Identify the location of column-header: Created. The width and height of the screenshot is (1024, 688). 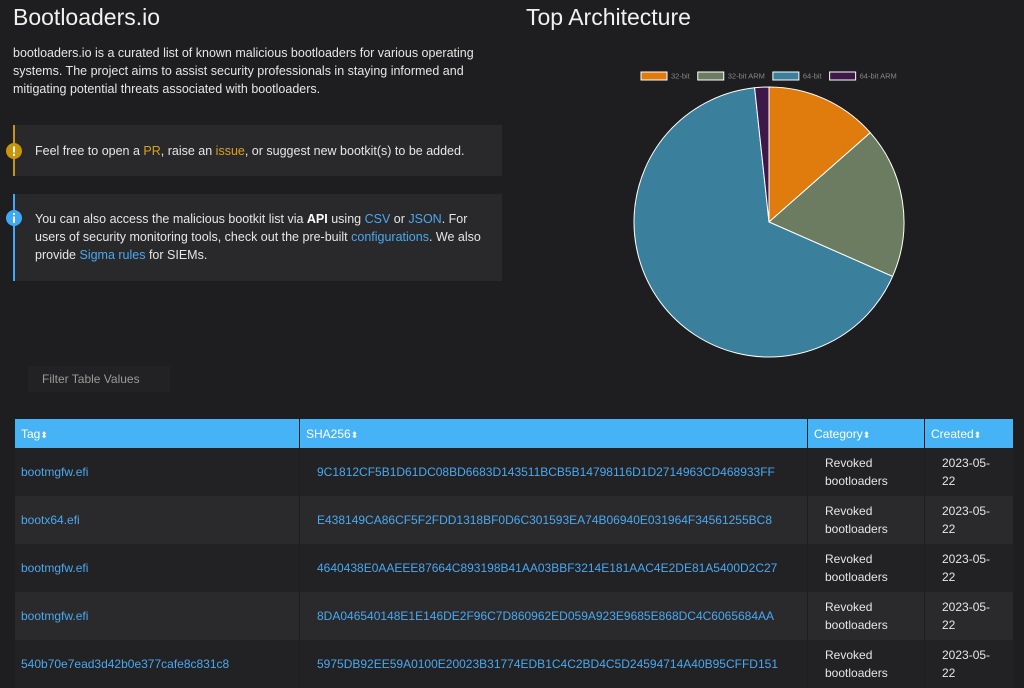
(969, 433).